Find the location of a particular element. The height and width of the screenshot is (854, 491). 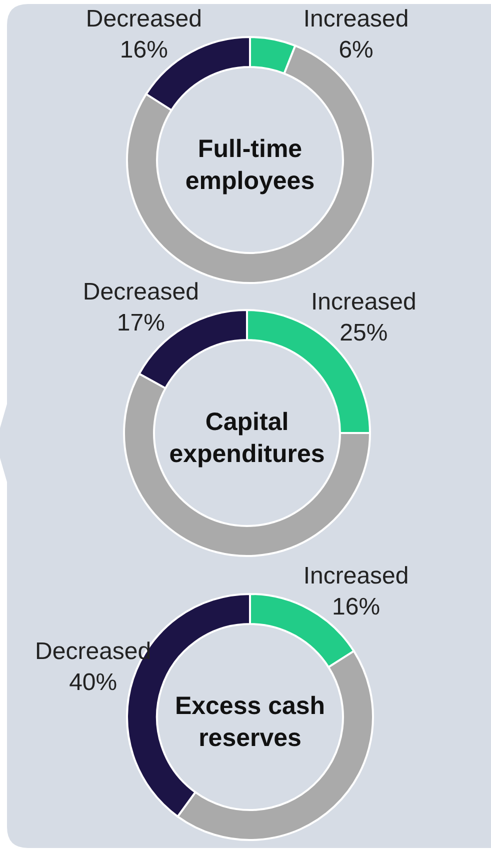

data-label: 25% is located at coordinates (364, 332).